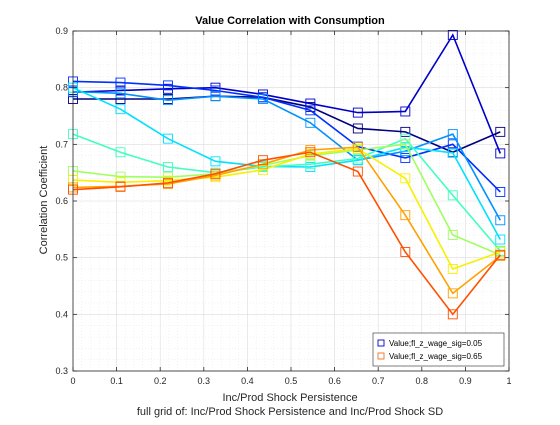 The height and width of the screenshot is (425, 560). Describe the element at coordinates (61, 31) in the screenshot. I see `y-tick-label: 0.9` at that location.